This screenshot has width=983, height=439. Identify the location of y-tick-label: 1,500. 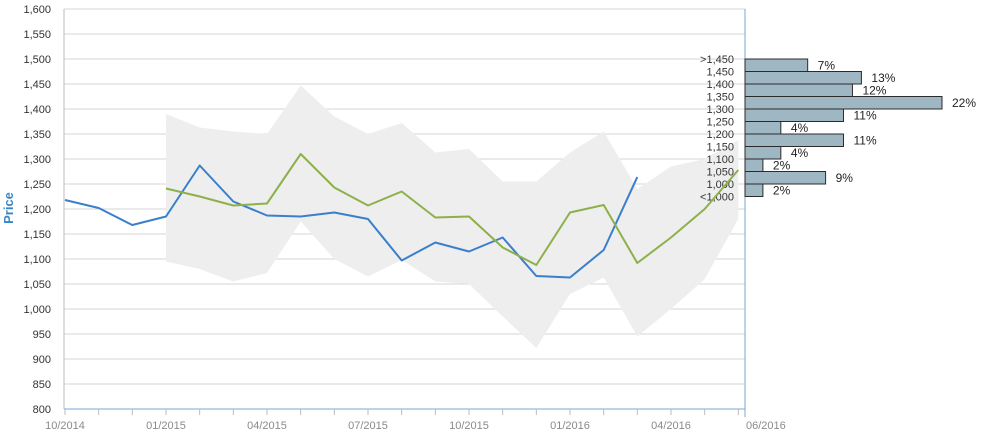
(37, 60).